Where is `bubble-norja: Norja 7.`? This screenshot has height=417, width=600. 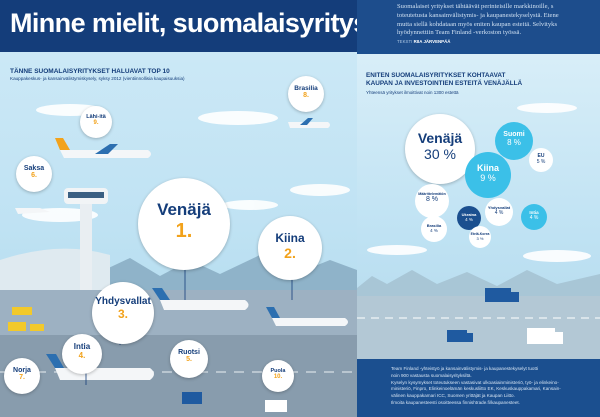
bubble-norja: Norja 7. is located at coordinates (22, 376).